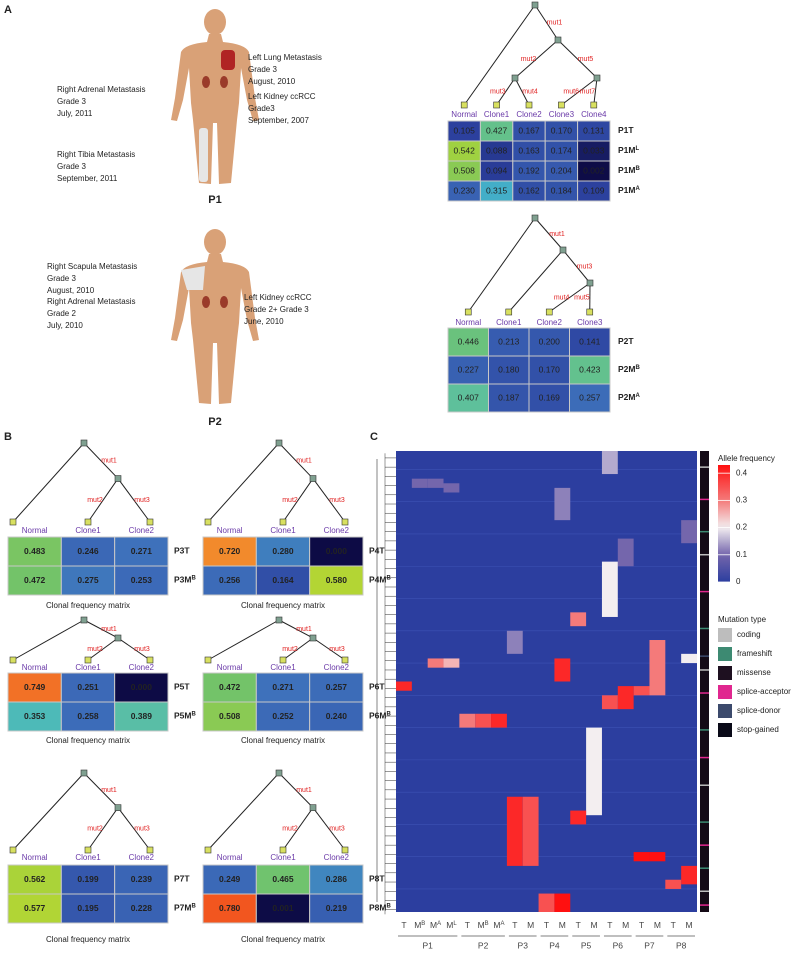  I want to click on cell-value: 0.180, so click(509, 369).